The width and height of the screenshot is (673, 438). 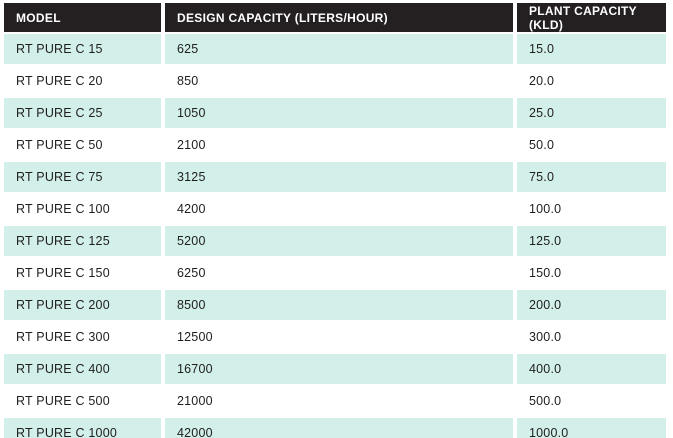 I want to click on table-row: RT PURE C 20 850 20.0, so click(x=335, y=81).